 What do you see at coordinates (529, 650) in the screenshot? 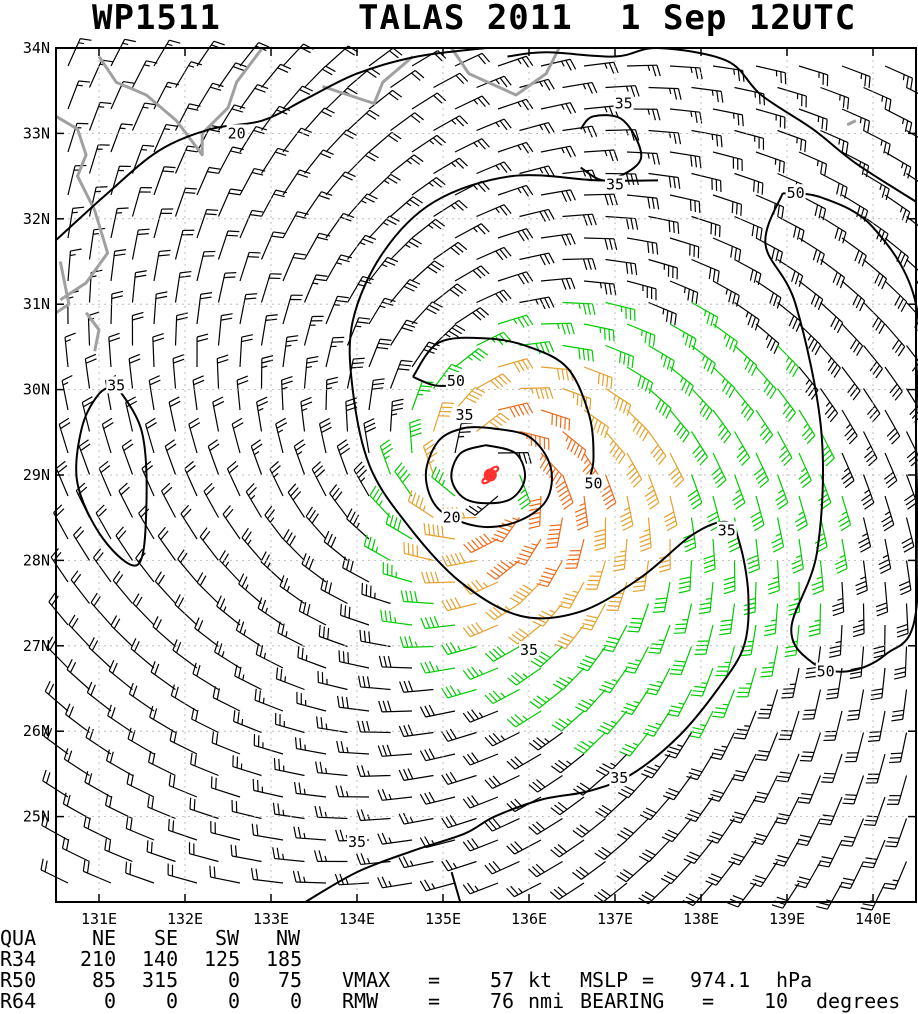
I see `contour-label: 35` at bounding box center [529, 650].